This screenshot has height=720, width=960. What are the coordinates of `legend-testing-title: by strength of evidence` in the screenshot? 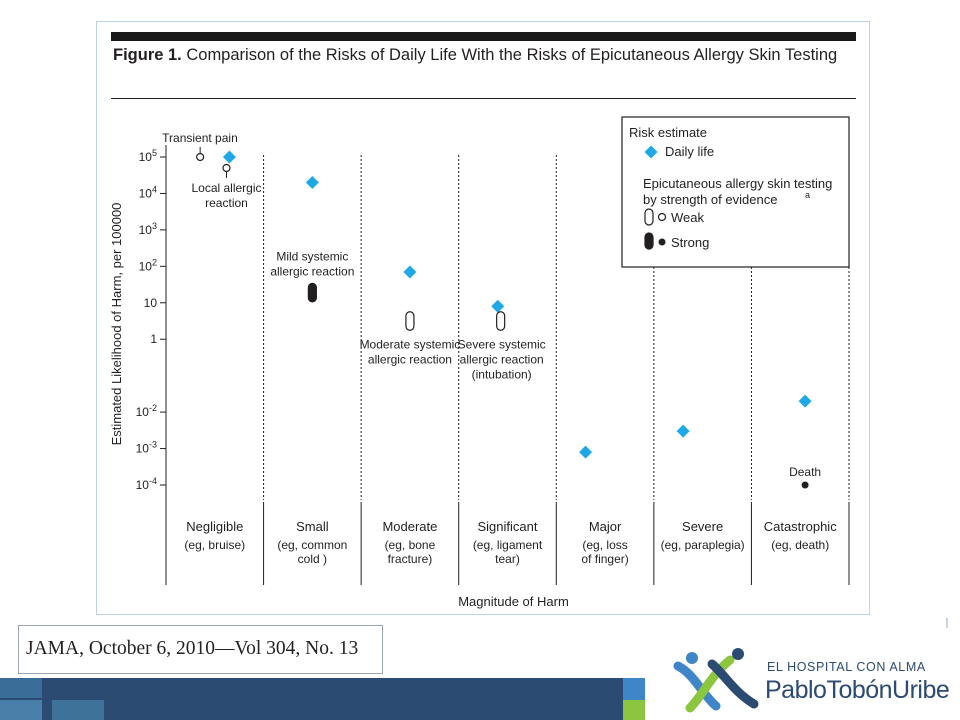 It's located at (710, 199).